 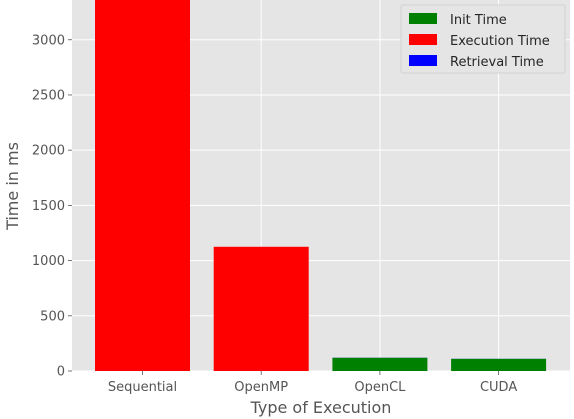 What do you see at coordinates (499, 364) in the screenshot?
I see `bar-init-time-cuda` at bounding box center [499, 364].